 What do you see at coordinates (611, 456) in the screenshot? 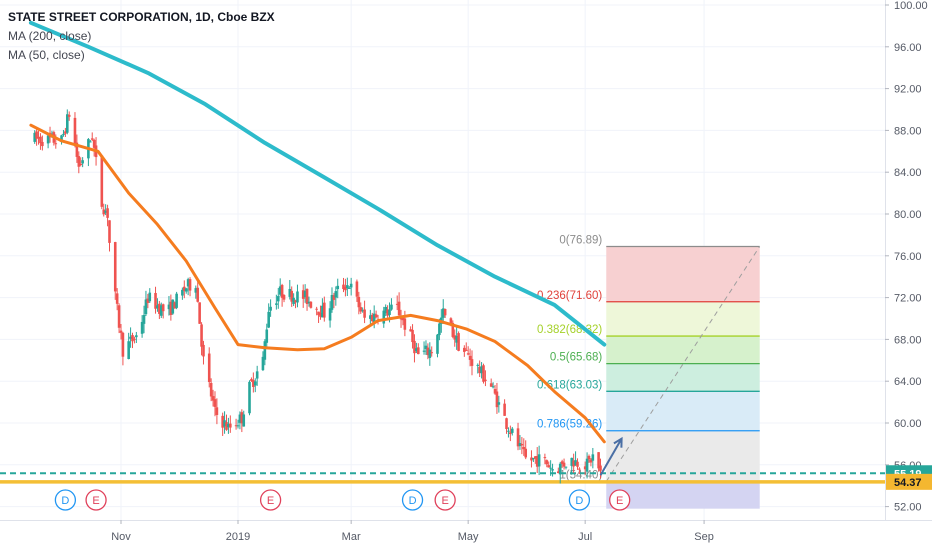
I see `projection-arrow` at bounding box center [611, 456].